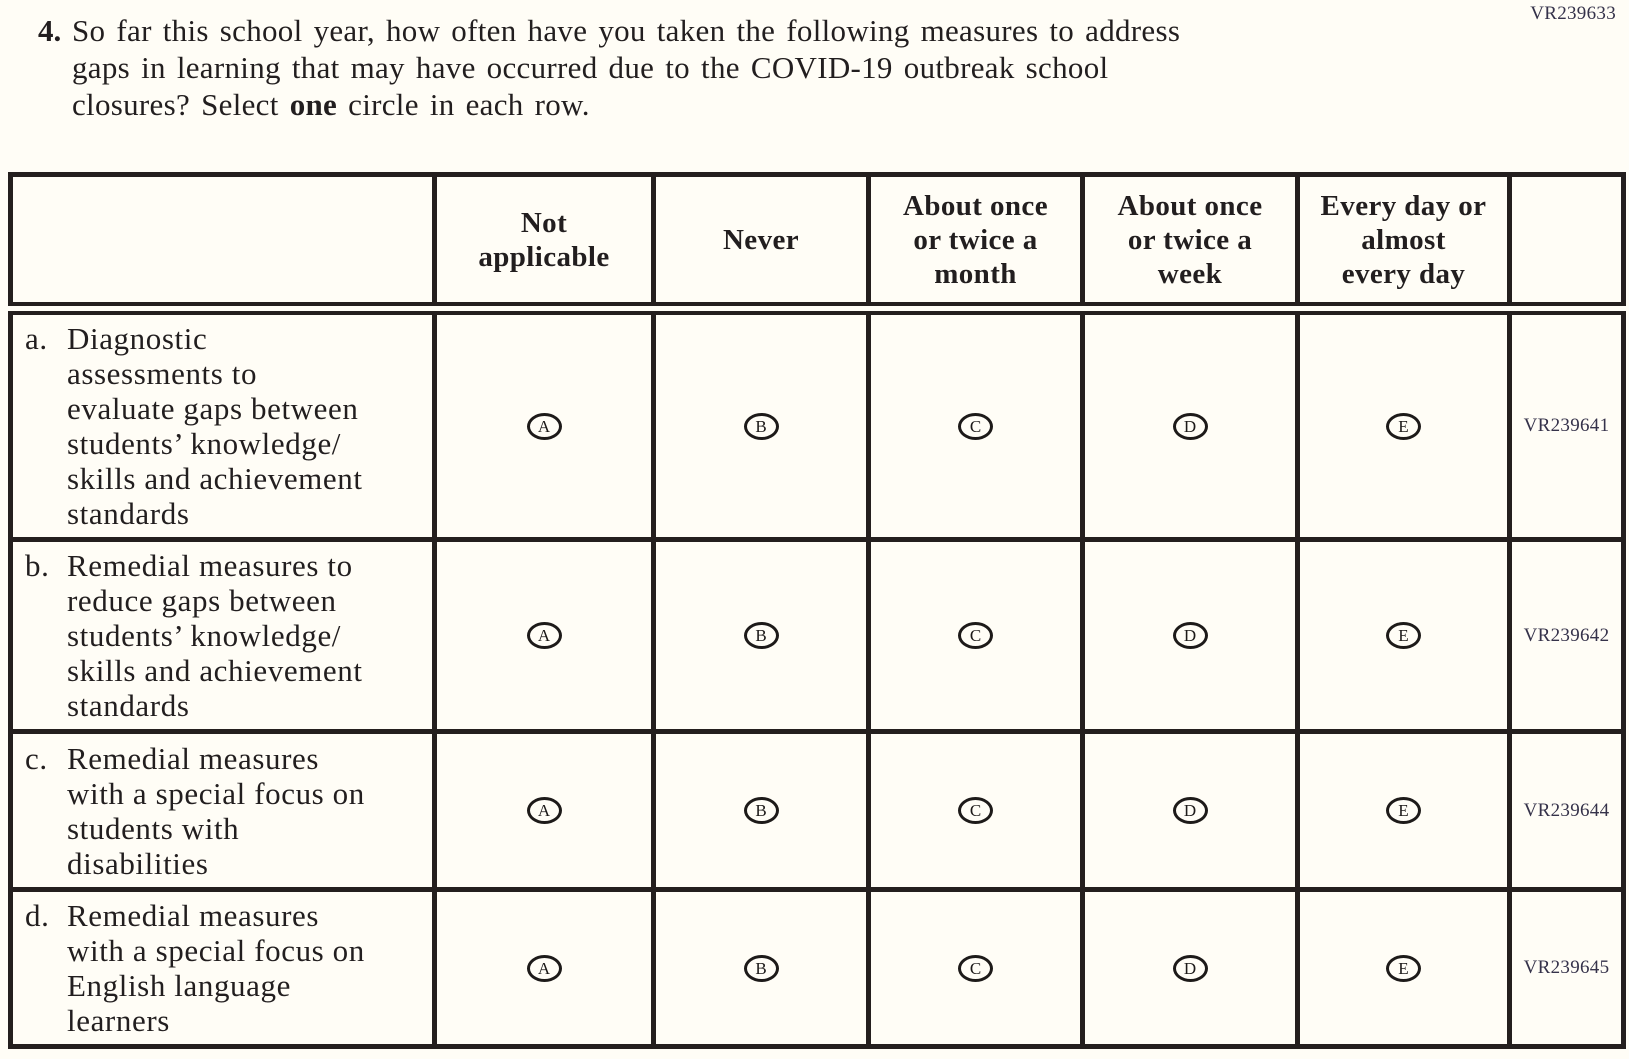 The image size is (1629, 1059). I want to click on row-a-code: VR239641, so click(1566, 424).